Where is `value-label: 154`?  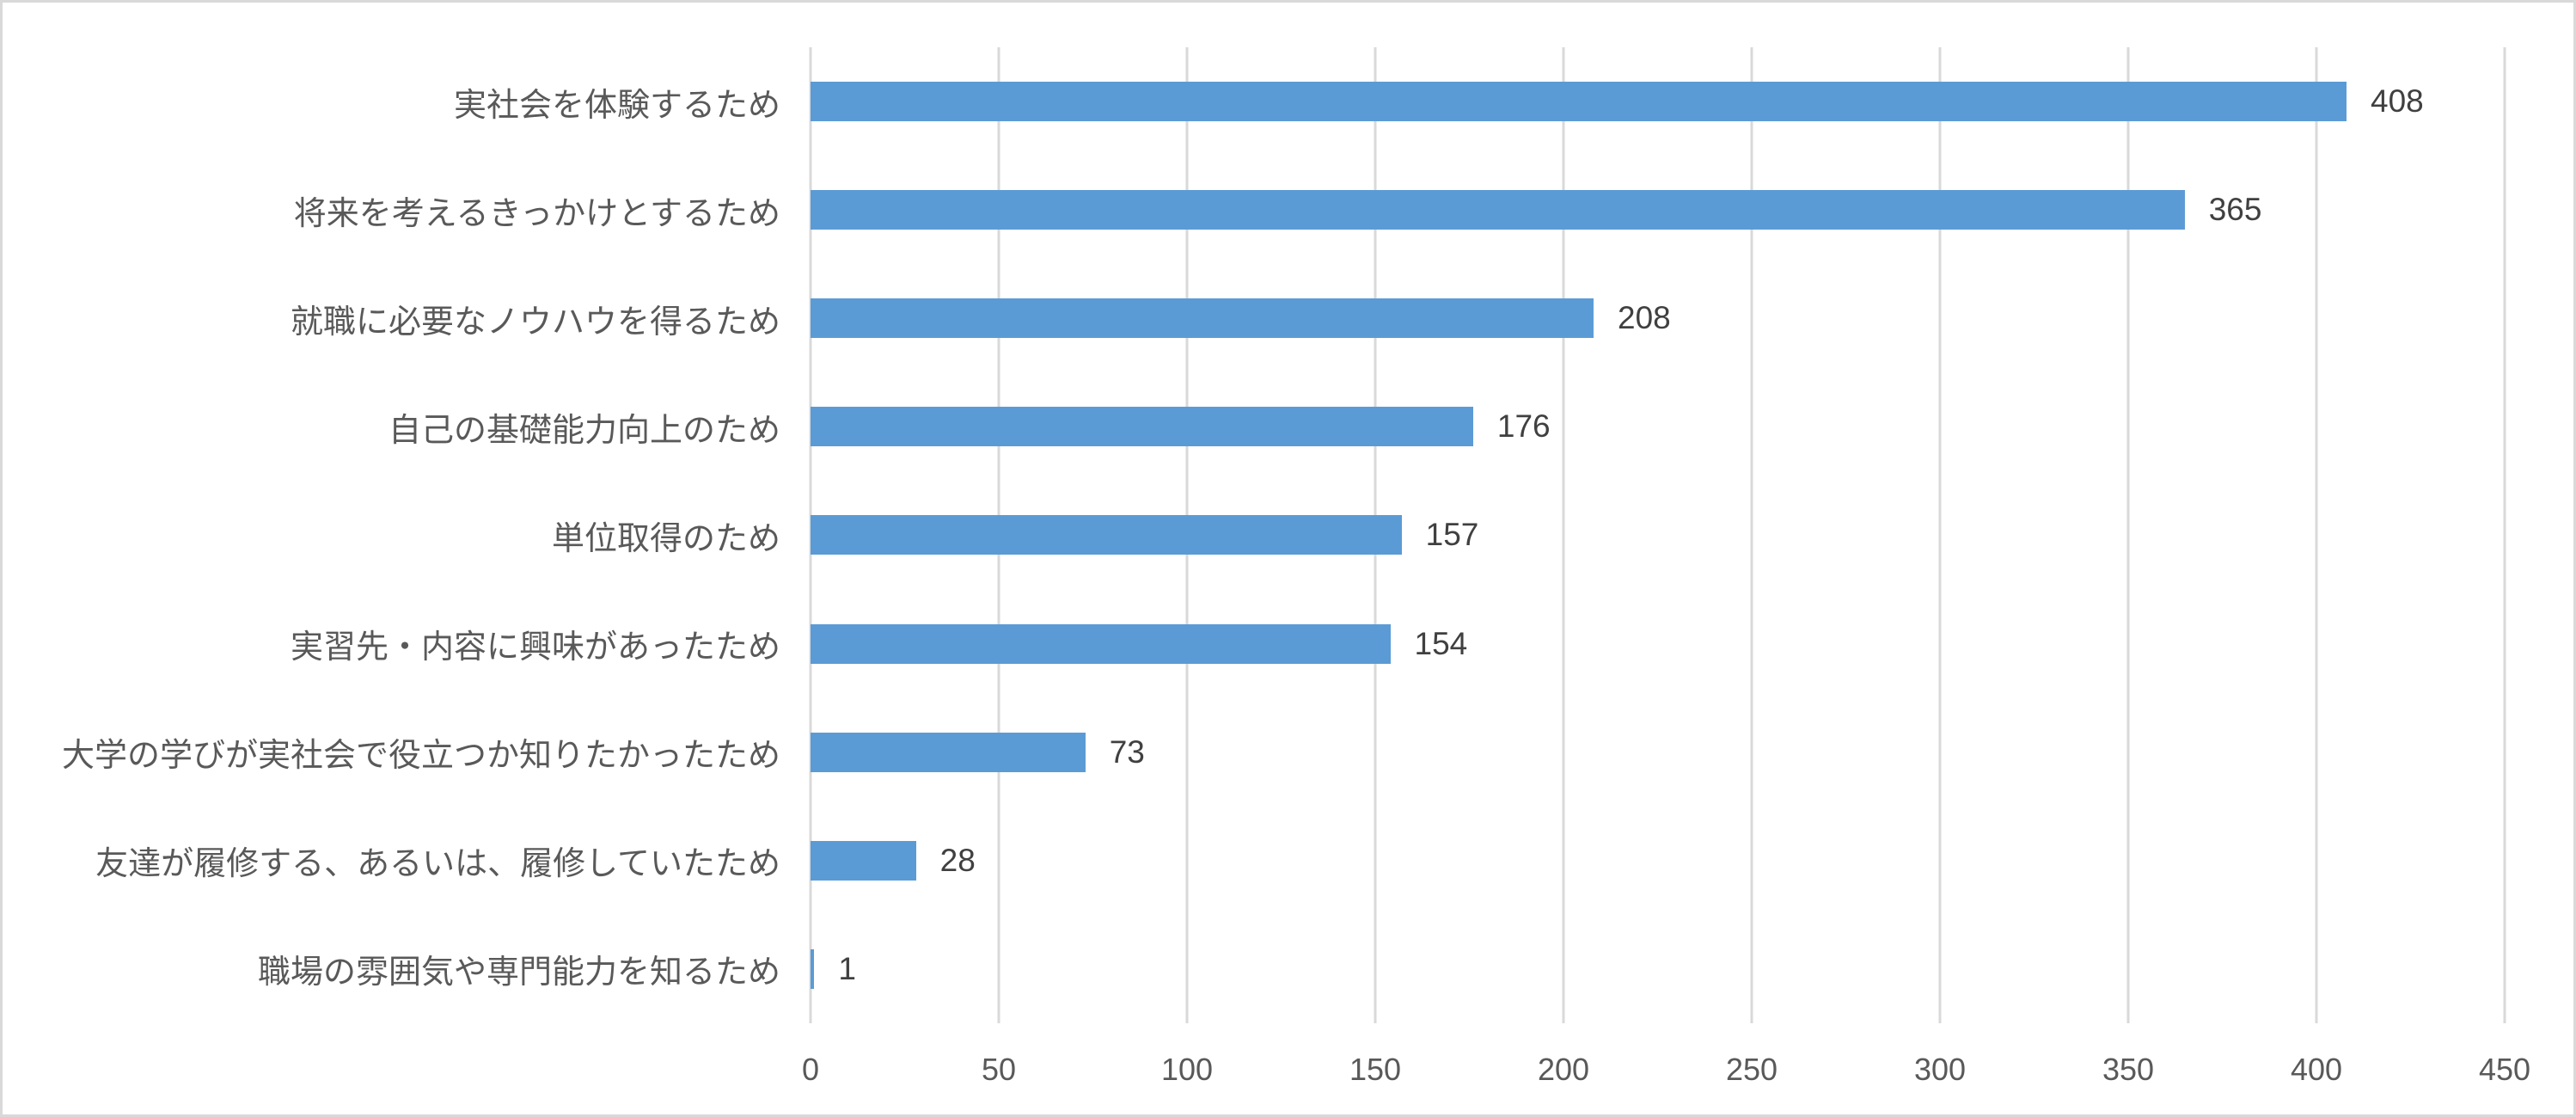 value-label: 154 is located at coordinates (1441, 643).